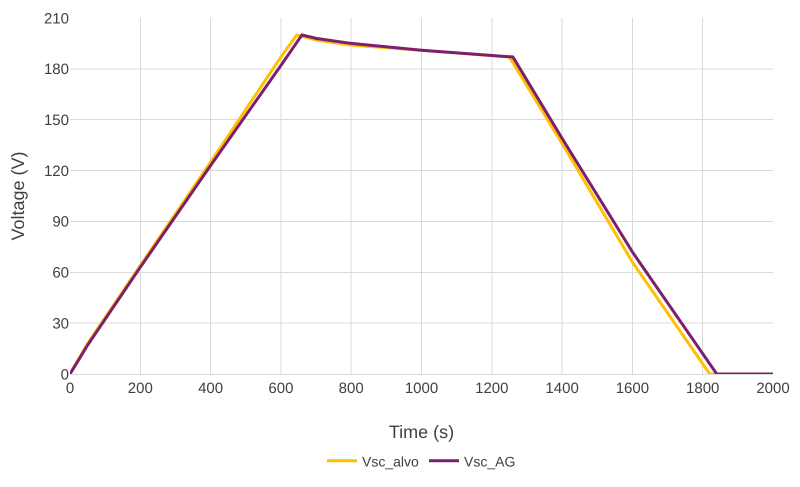 This screenshot has width=800, height=487. I want to click on legend-label: Vsc_AG, so click(490, 461).